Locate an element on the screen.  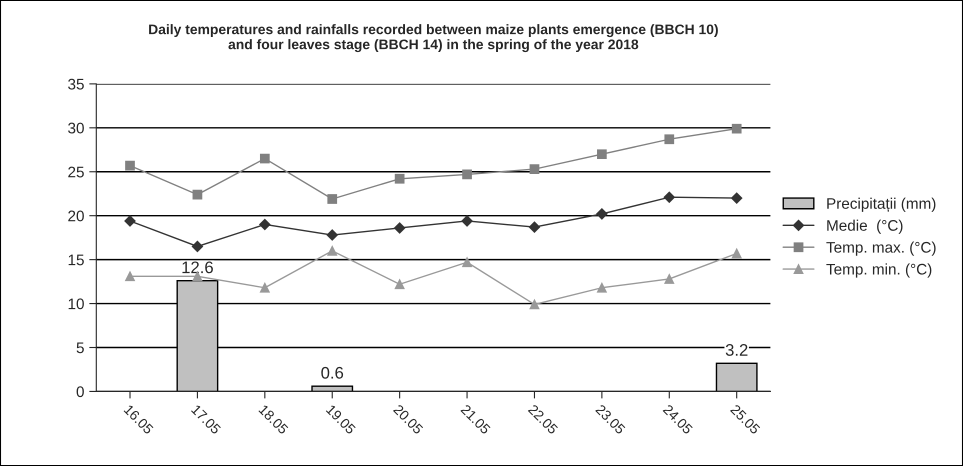
data-label: 12.6 is located at coordinates (197, 267).